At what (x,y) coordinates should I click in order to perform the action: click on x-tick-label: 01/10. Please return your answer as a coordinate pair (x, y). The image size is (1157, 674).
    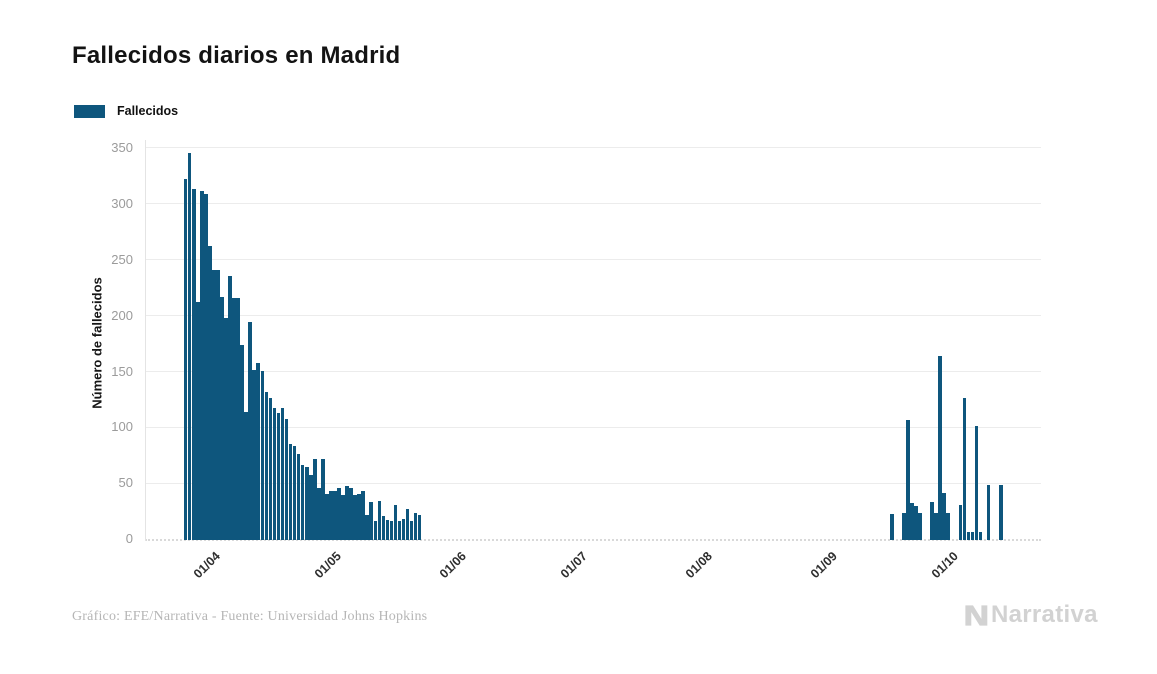
    Looking at the image, I should click on (945, 565).